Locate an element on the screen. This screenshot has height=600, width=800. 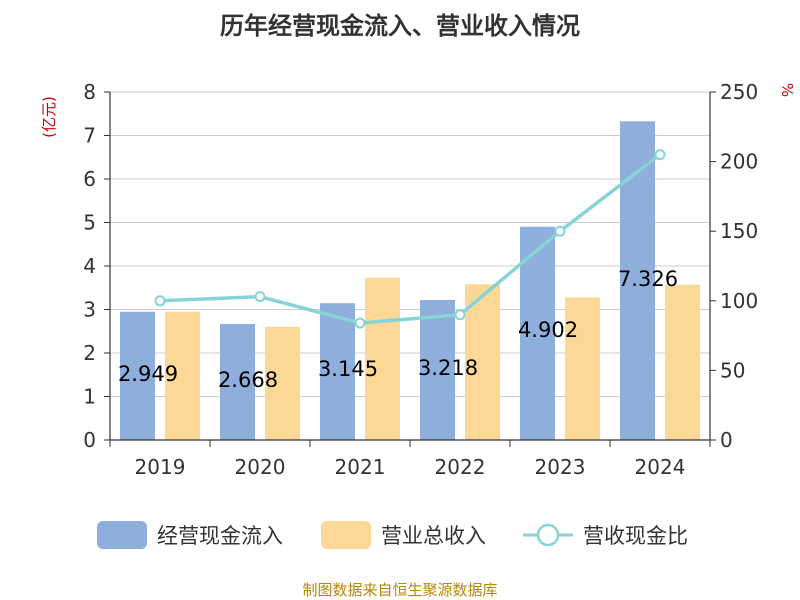
legend-marker-ratio is located at coordinates (548, 535).